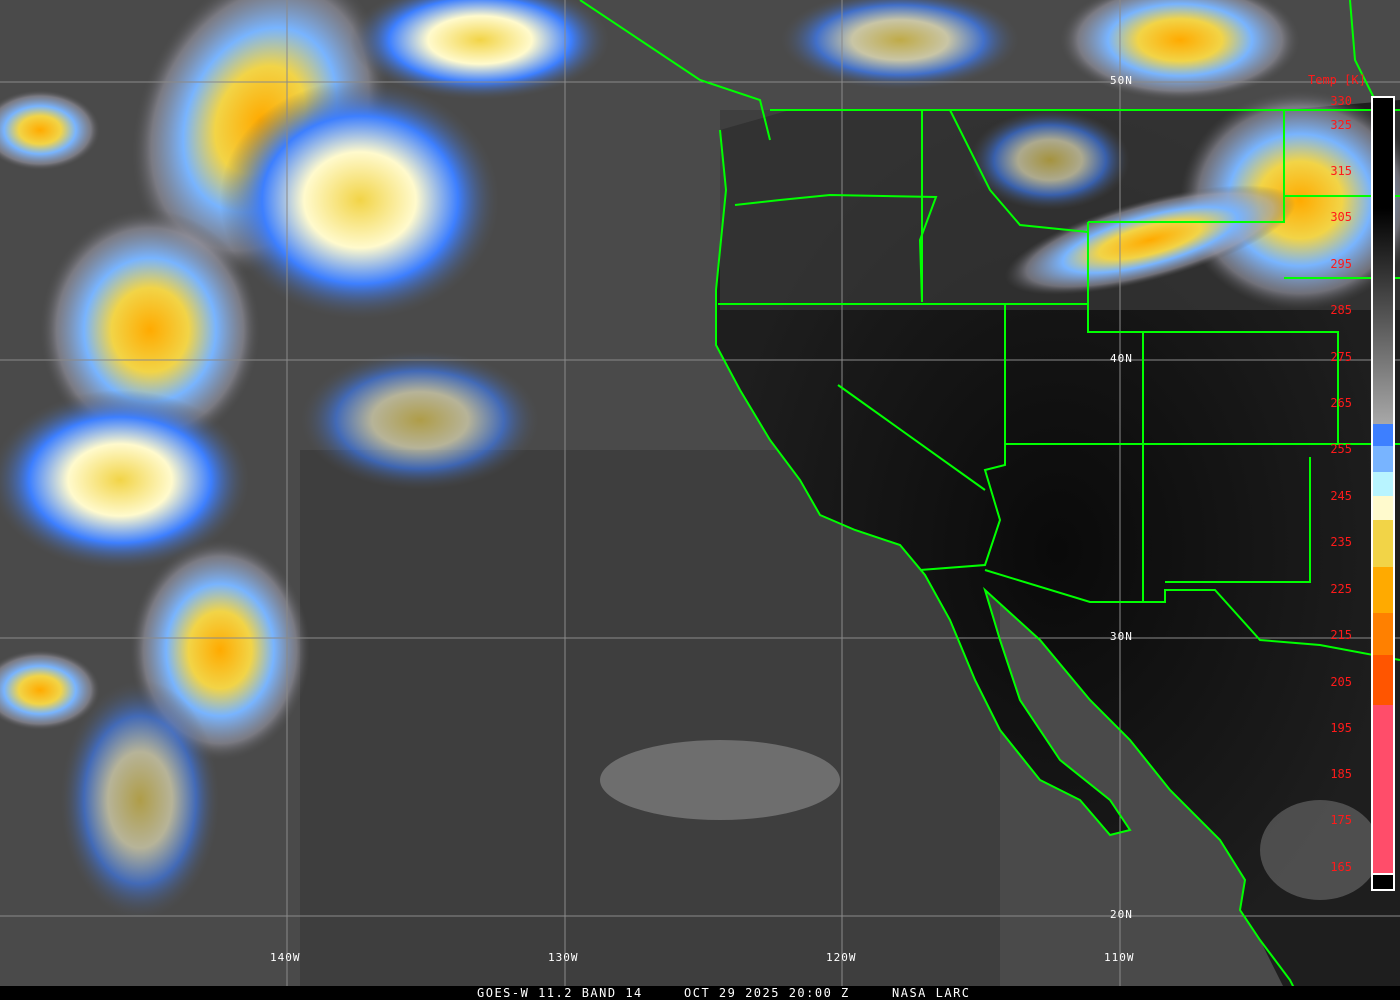  I want to click on lon-label-120w: 120W, so click(841, 957).